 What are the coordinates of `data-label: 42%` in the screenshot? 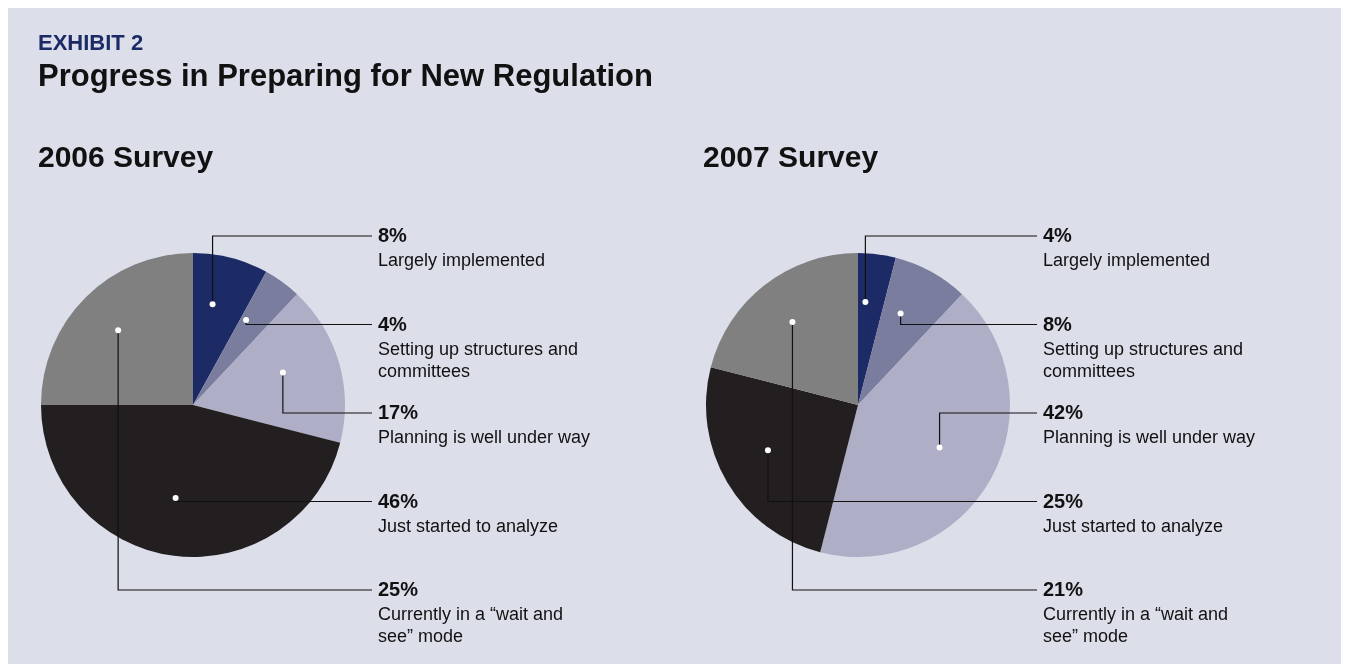 It's located at (1063, 412).